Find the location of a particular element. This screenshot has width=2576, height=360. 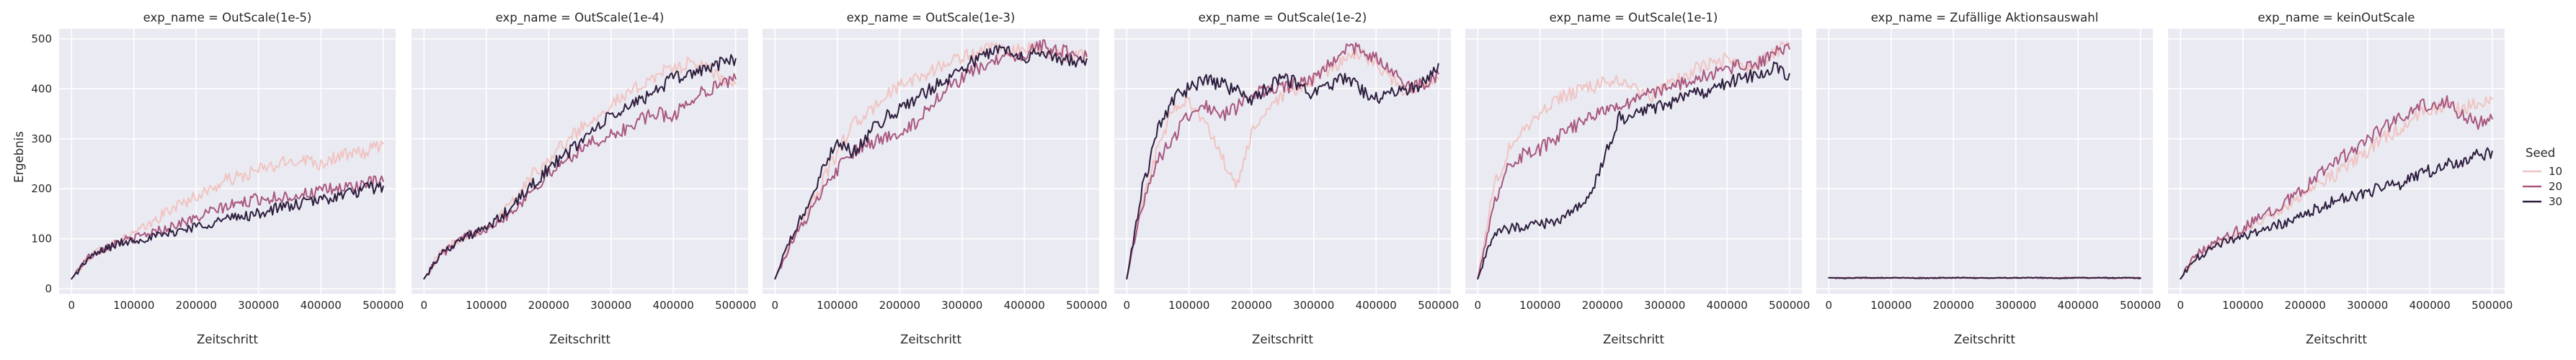

panel-title: exp_name = OutScale(1e-3) is located at coordinates (932, 18).